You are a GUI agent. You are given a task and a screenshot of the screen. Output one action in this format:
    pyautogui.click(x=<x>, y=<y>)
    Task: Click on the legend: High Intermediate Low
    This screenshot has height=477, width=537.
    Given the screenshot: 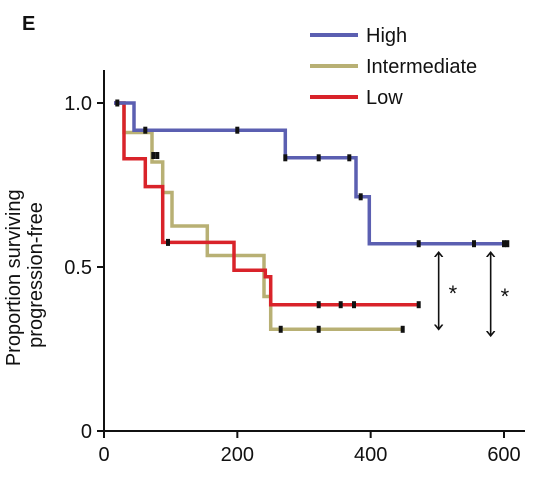 What is the action you would take?
    pyautogui.click(x=393, y=67)
    